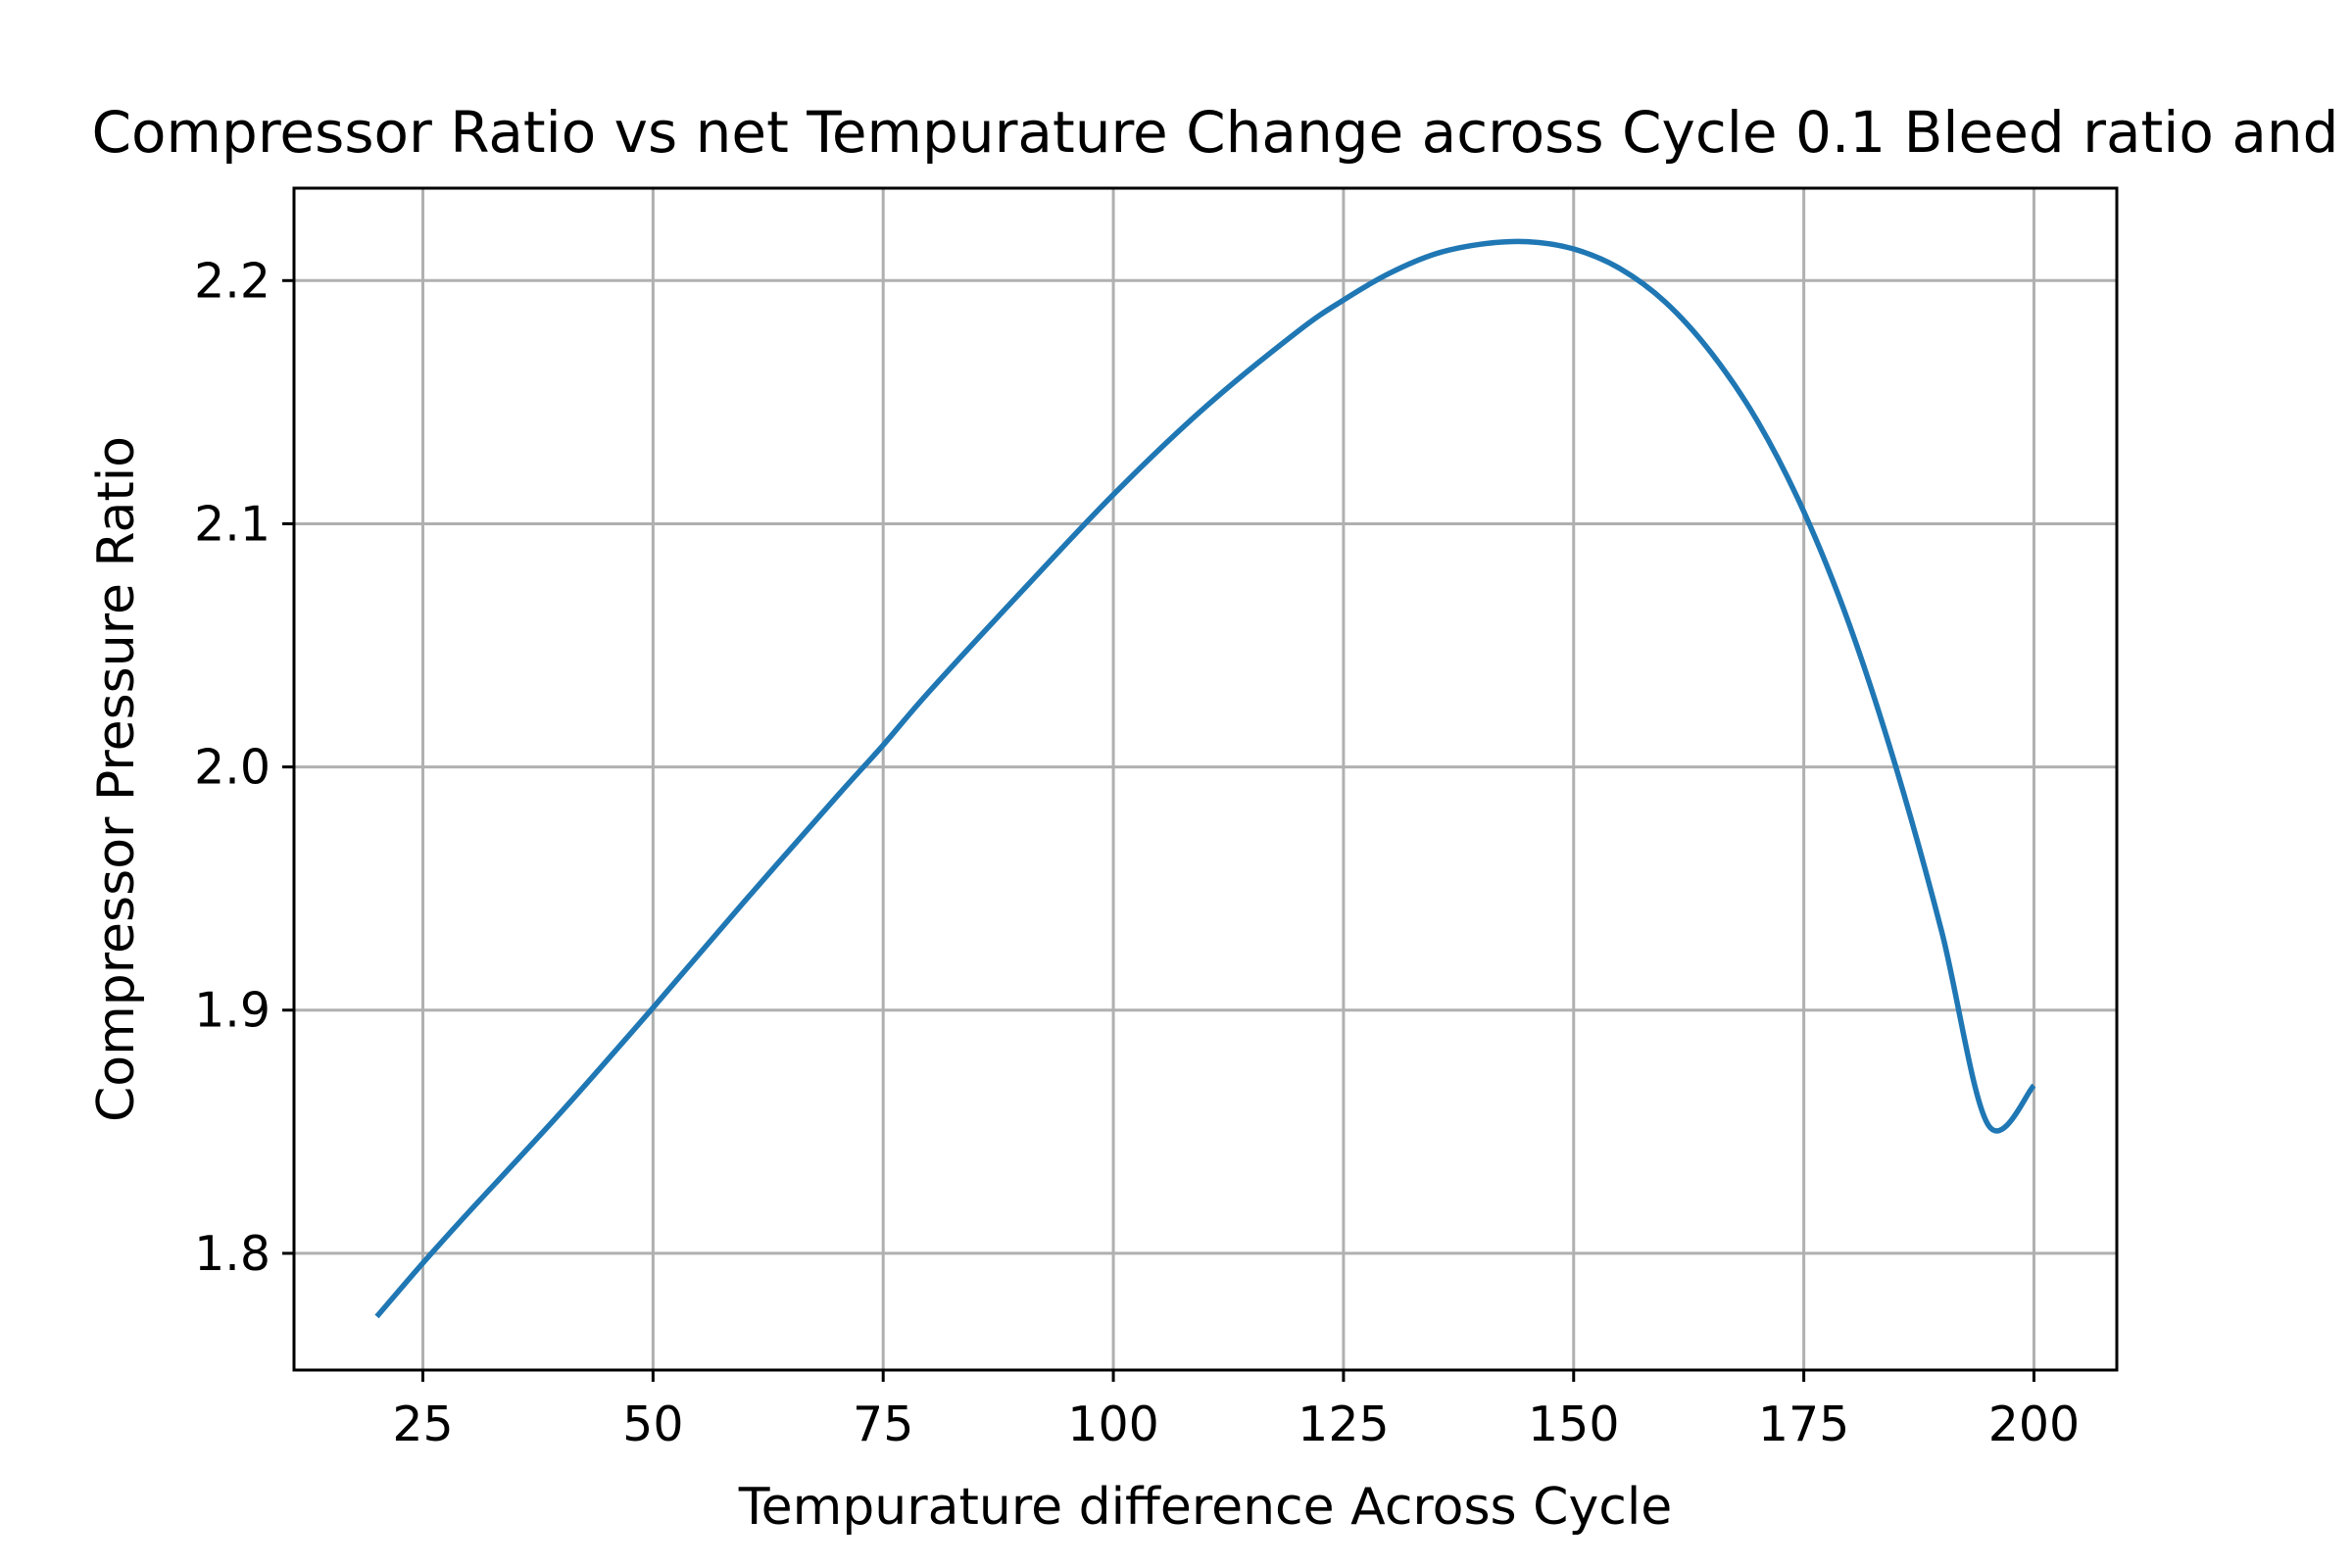  What do you see at coordinates (232, 524) in the screenshot?
I see `y-tick-label: 2.1` at bounding box center [232, 524].